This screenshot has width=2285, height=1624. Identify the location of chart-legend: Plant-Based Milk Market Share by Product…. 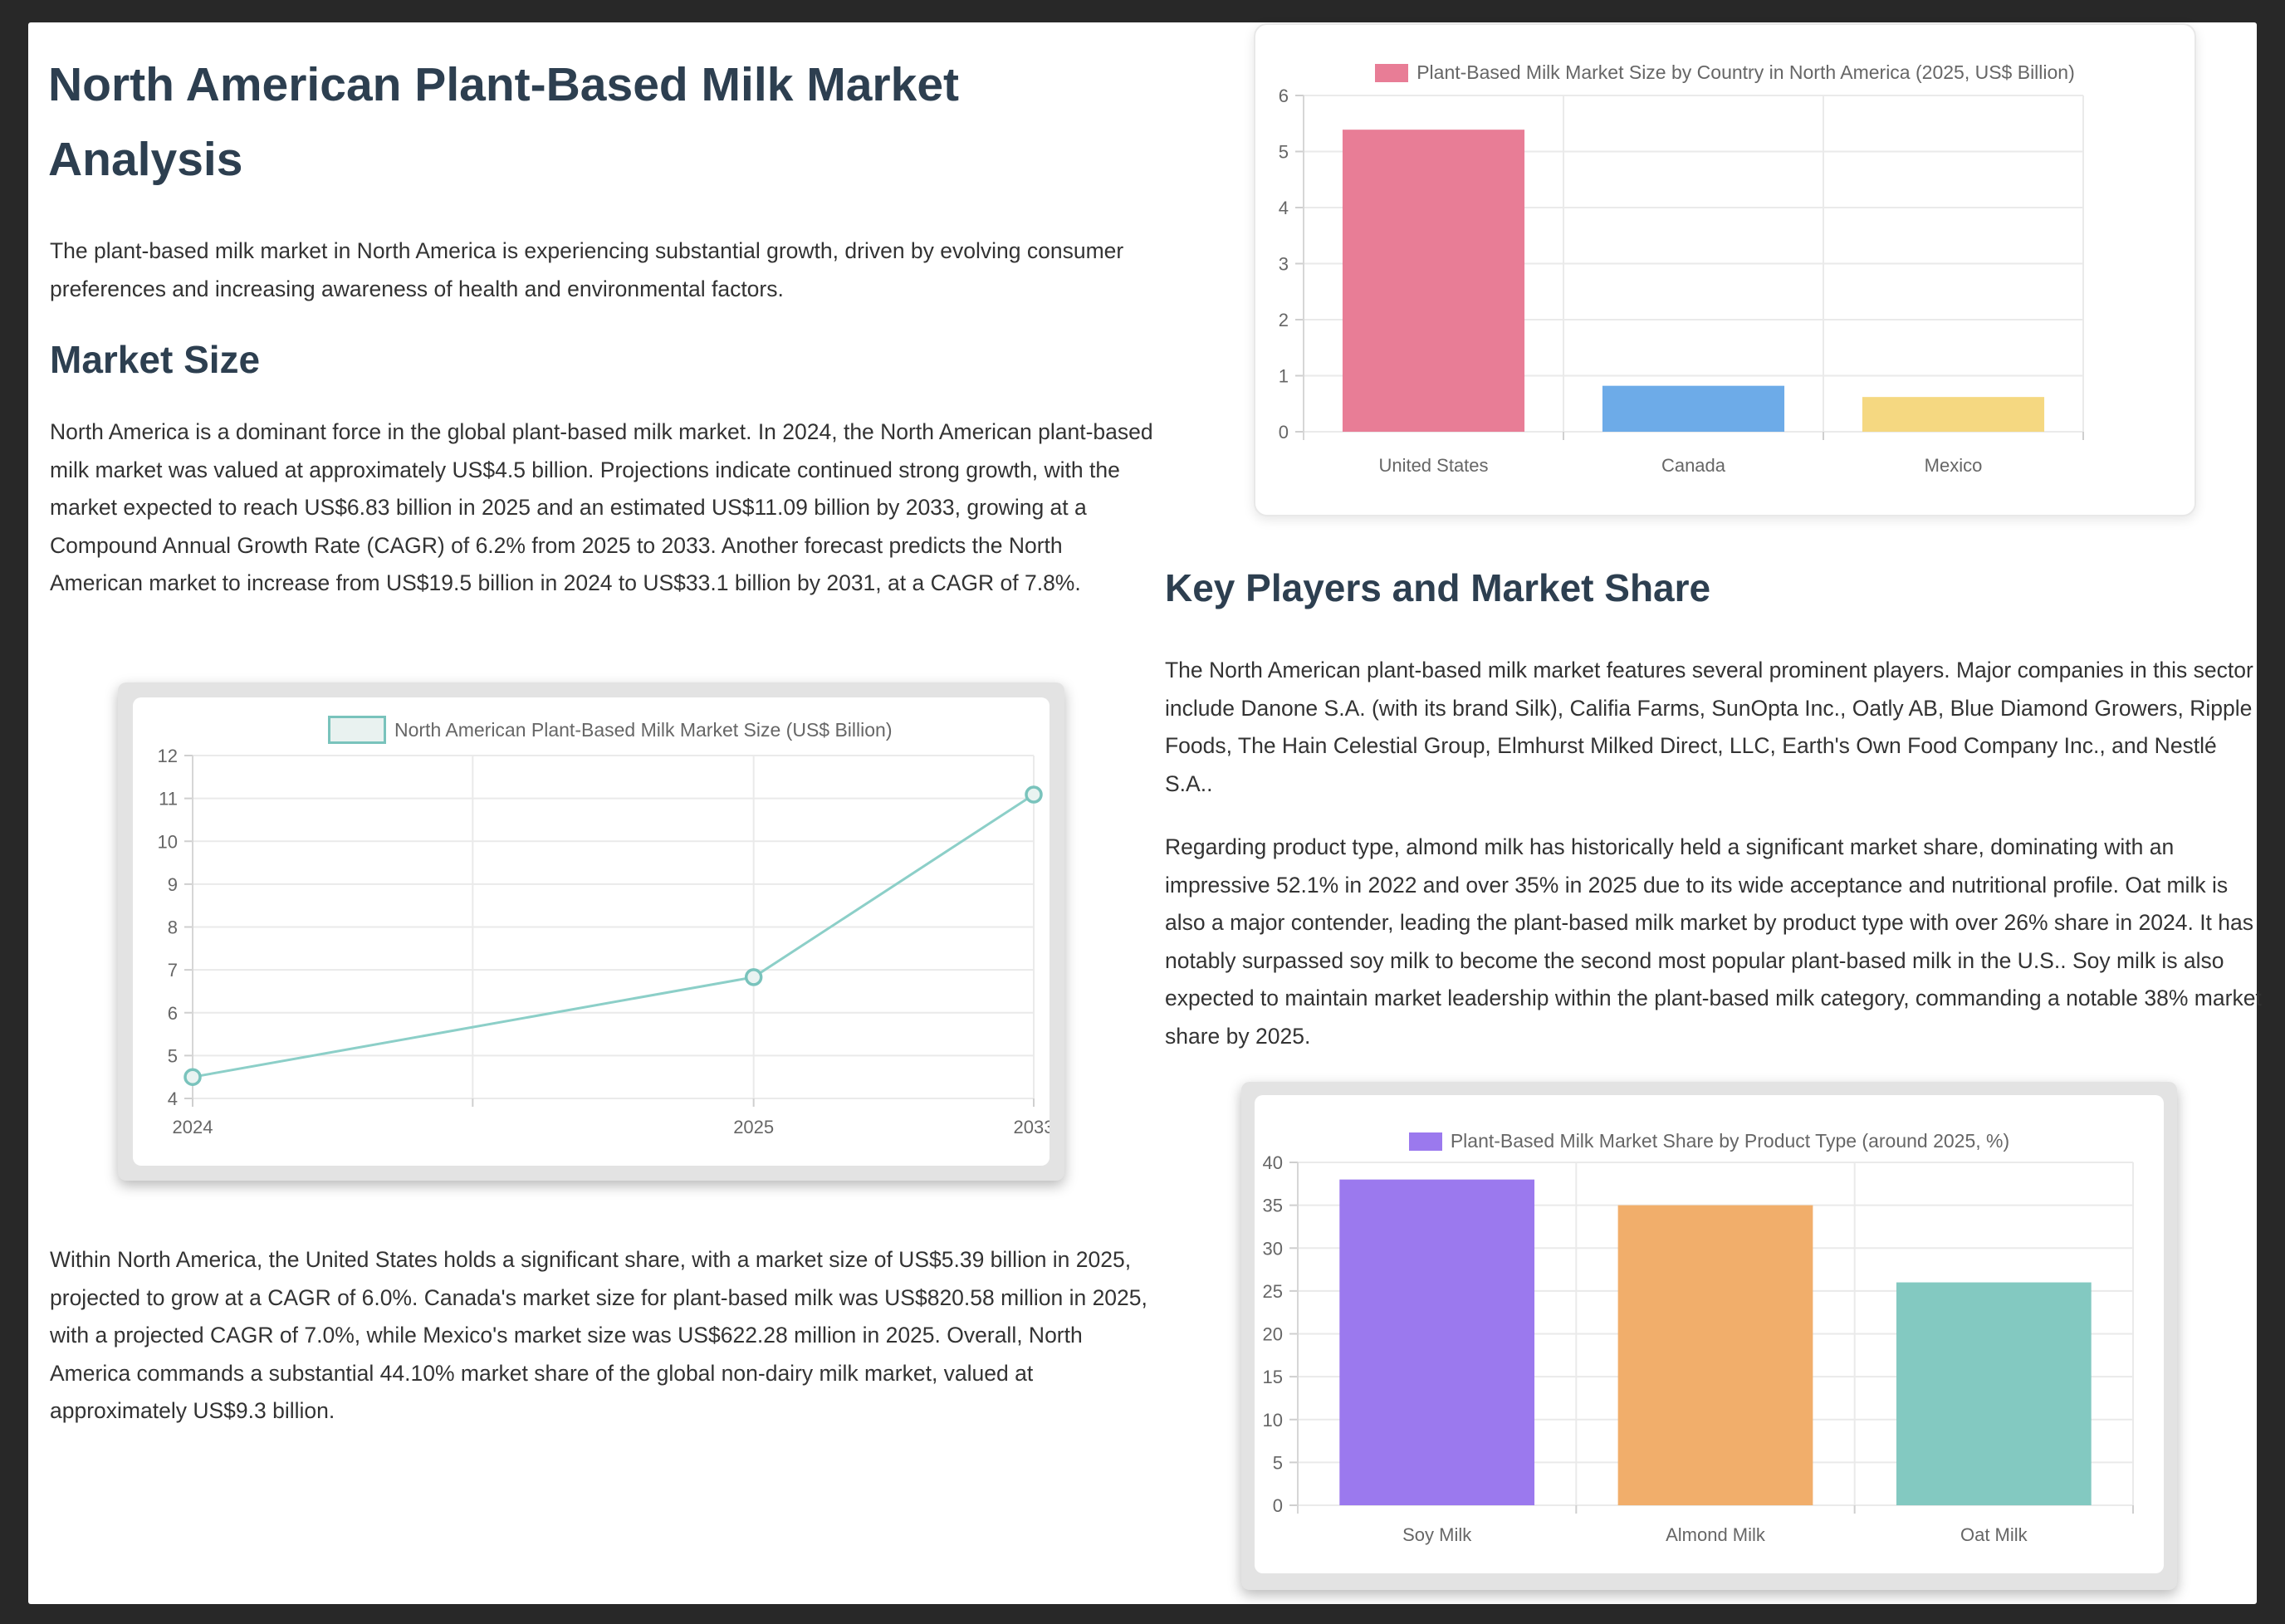
(1709, 1141).